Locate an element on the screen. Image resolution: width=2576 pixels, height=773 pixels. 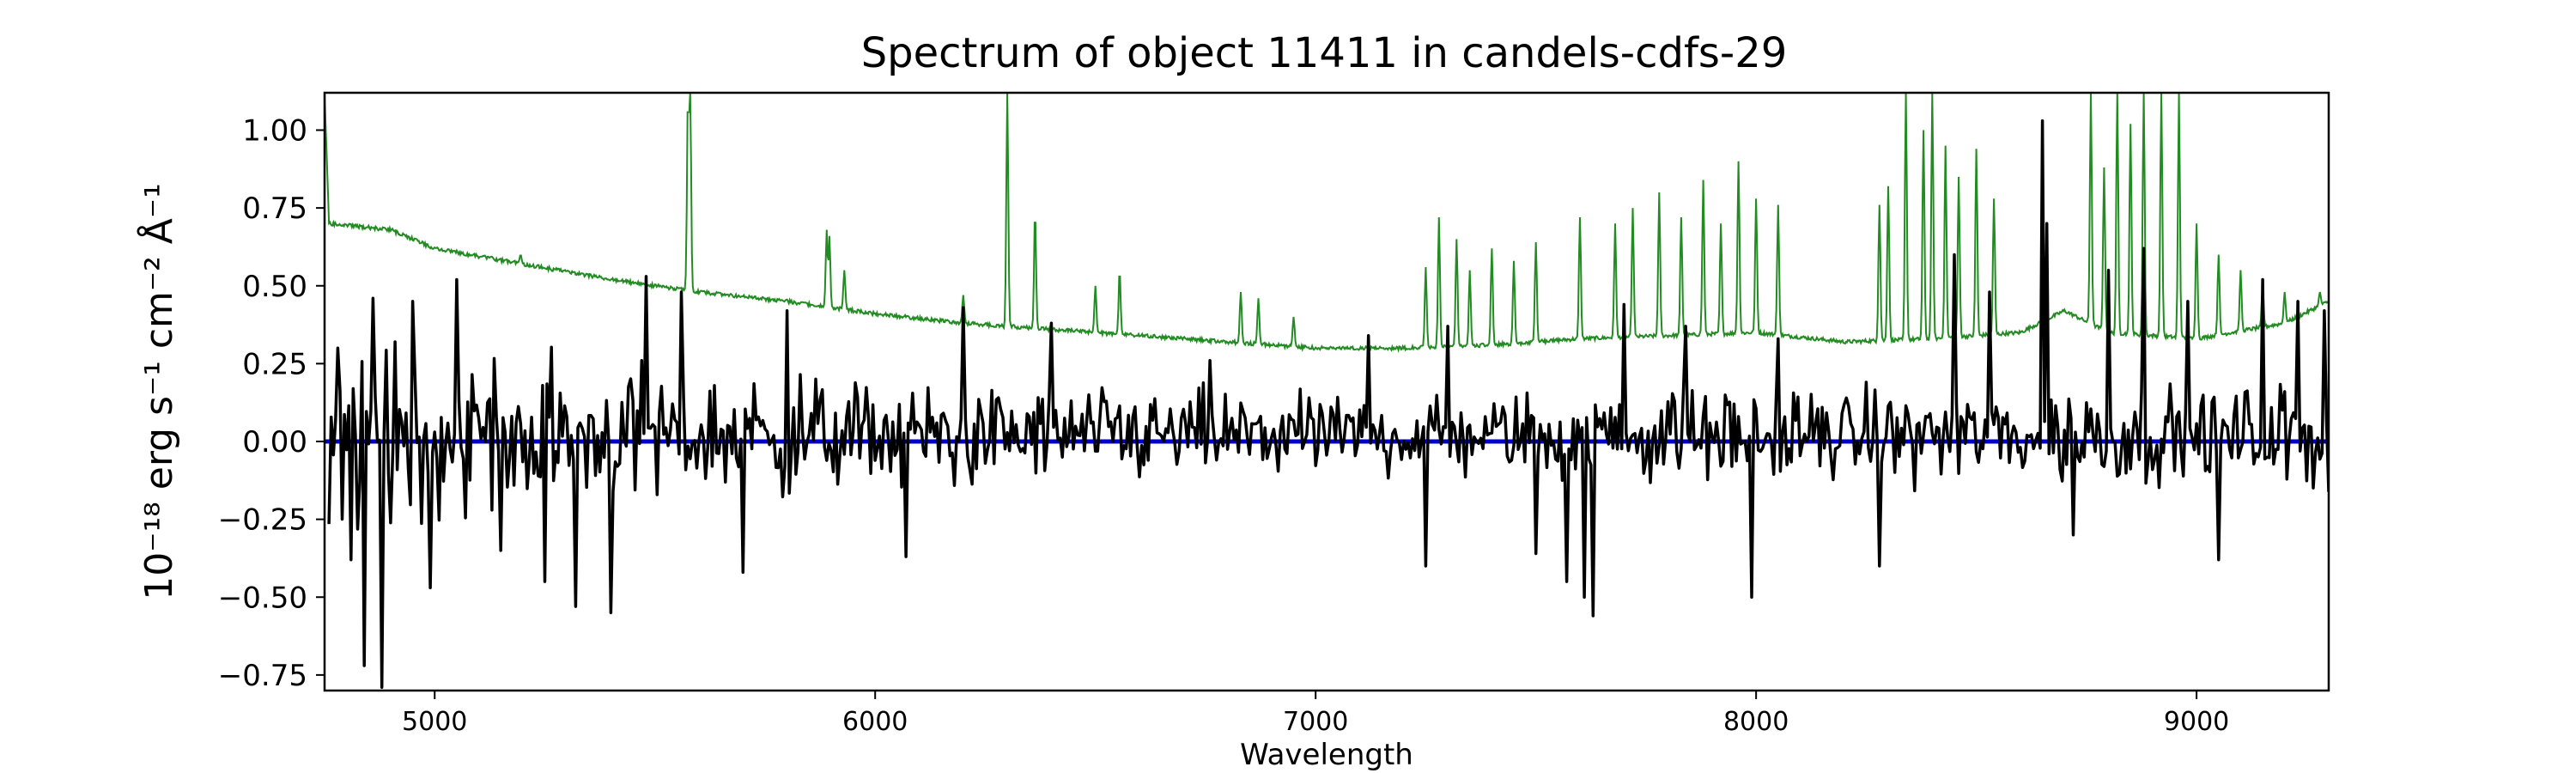
y-tick-label: −0.25 is located at coordinates (262, 520).